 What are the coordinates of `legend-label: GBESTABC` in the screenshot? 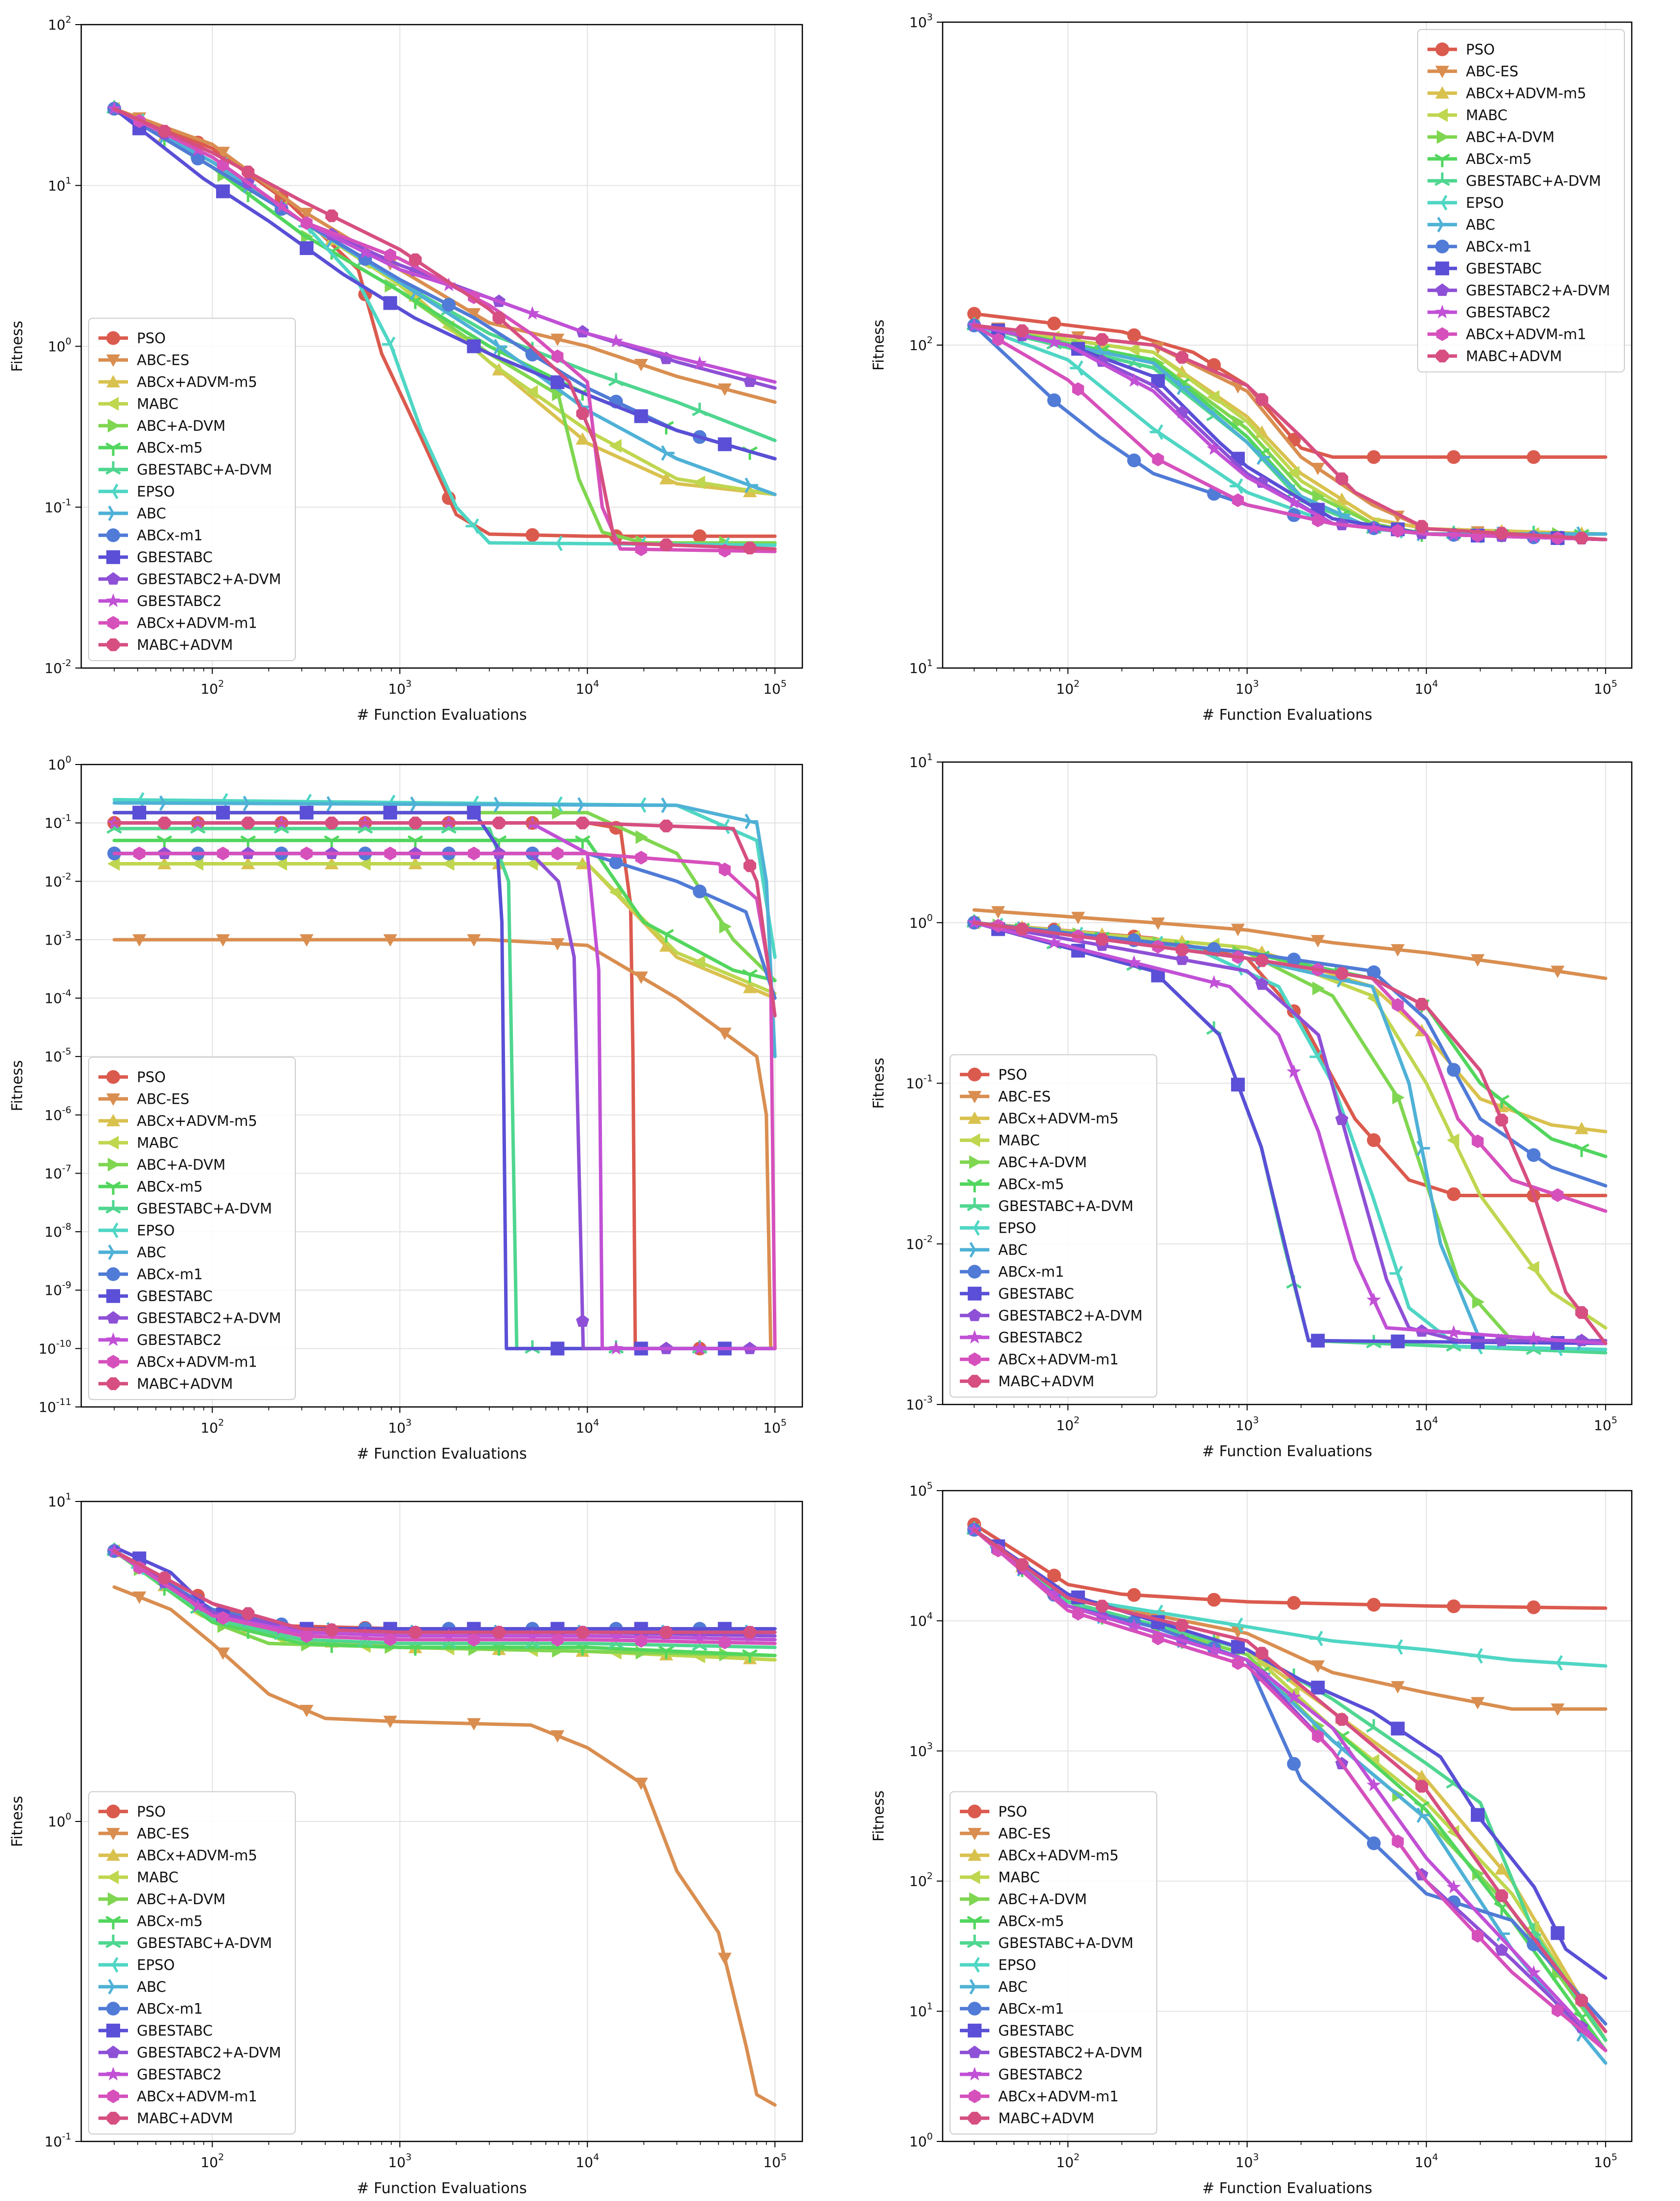 It's located at (175, 558).